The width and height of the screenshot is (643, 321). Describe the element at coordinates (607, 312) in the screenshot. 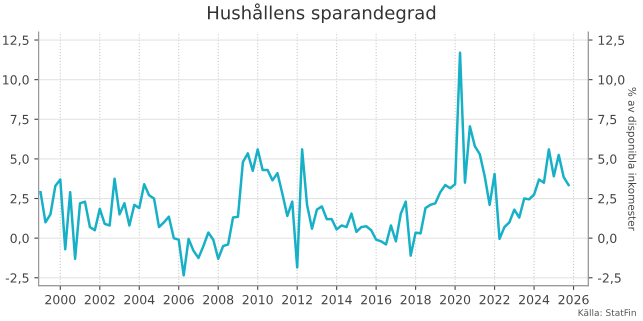

I see `text: Källa: StatFin` at that location.